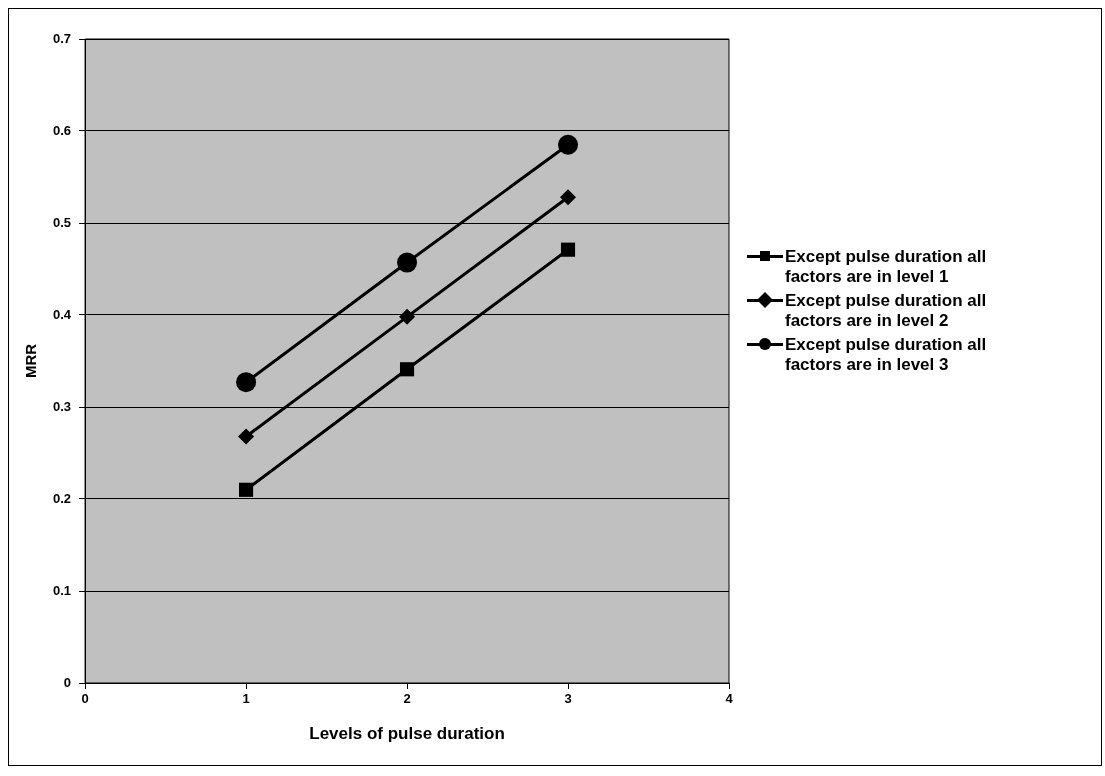 The width and height of the screenshot is (1105, 776). What do you see at coordinates (886, 355) in the screenshot?
I see `legend-label: Except pulse duration all factors are in level 3` at bounding box center [886, 355].